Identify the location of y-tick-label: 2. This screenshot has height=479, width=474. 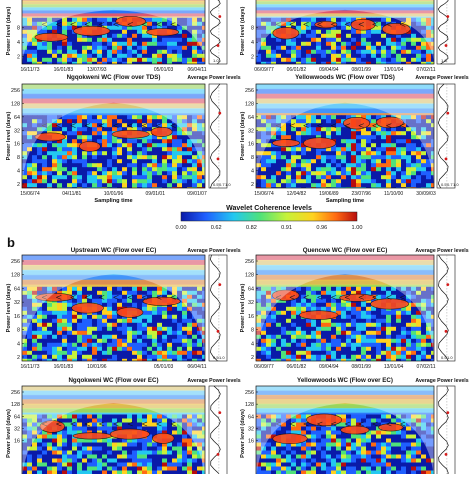
(252, 58).